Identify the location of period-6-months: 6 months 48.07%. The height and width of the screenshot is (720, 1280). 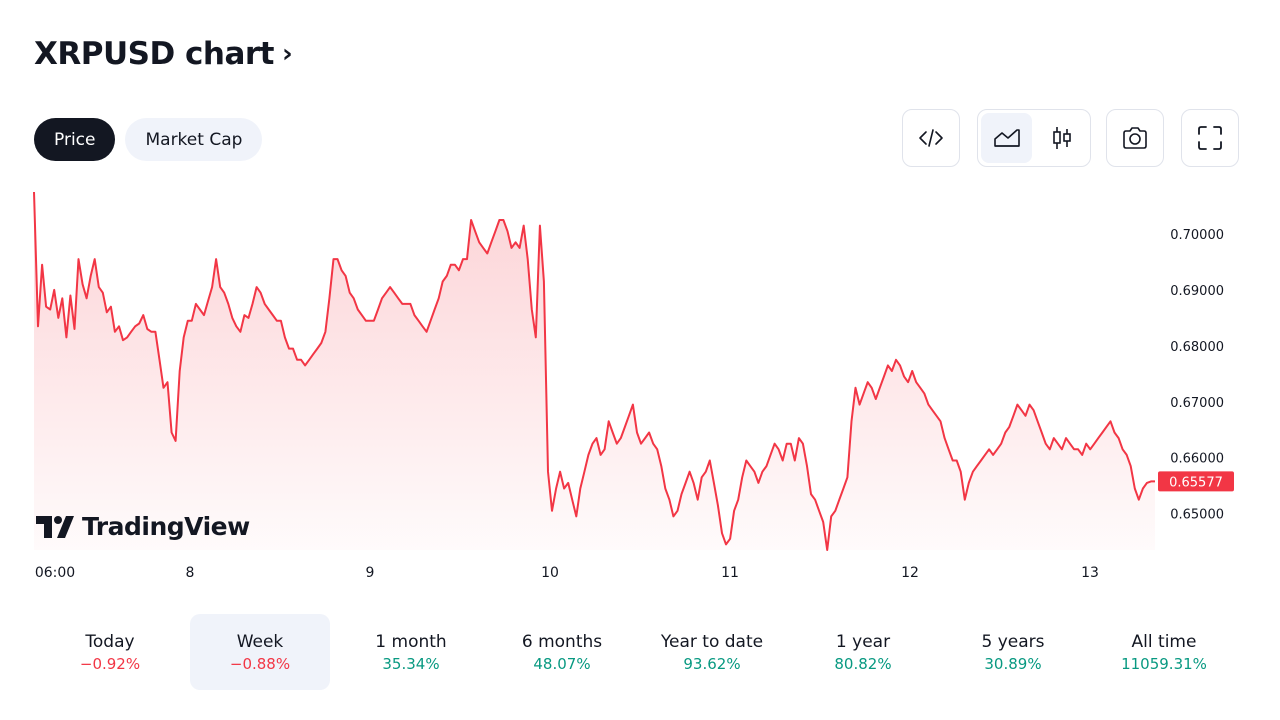
(562, 652).